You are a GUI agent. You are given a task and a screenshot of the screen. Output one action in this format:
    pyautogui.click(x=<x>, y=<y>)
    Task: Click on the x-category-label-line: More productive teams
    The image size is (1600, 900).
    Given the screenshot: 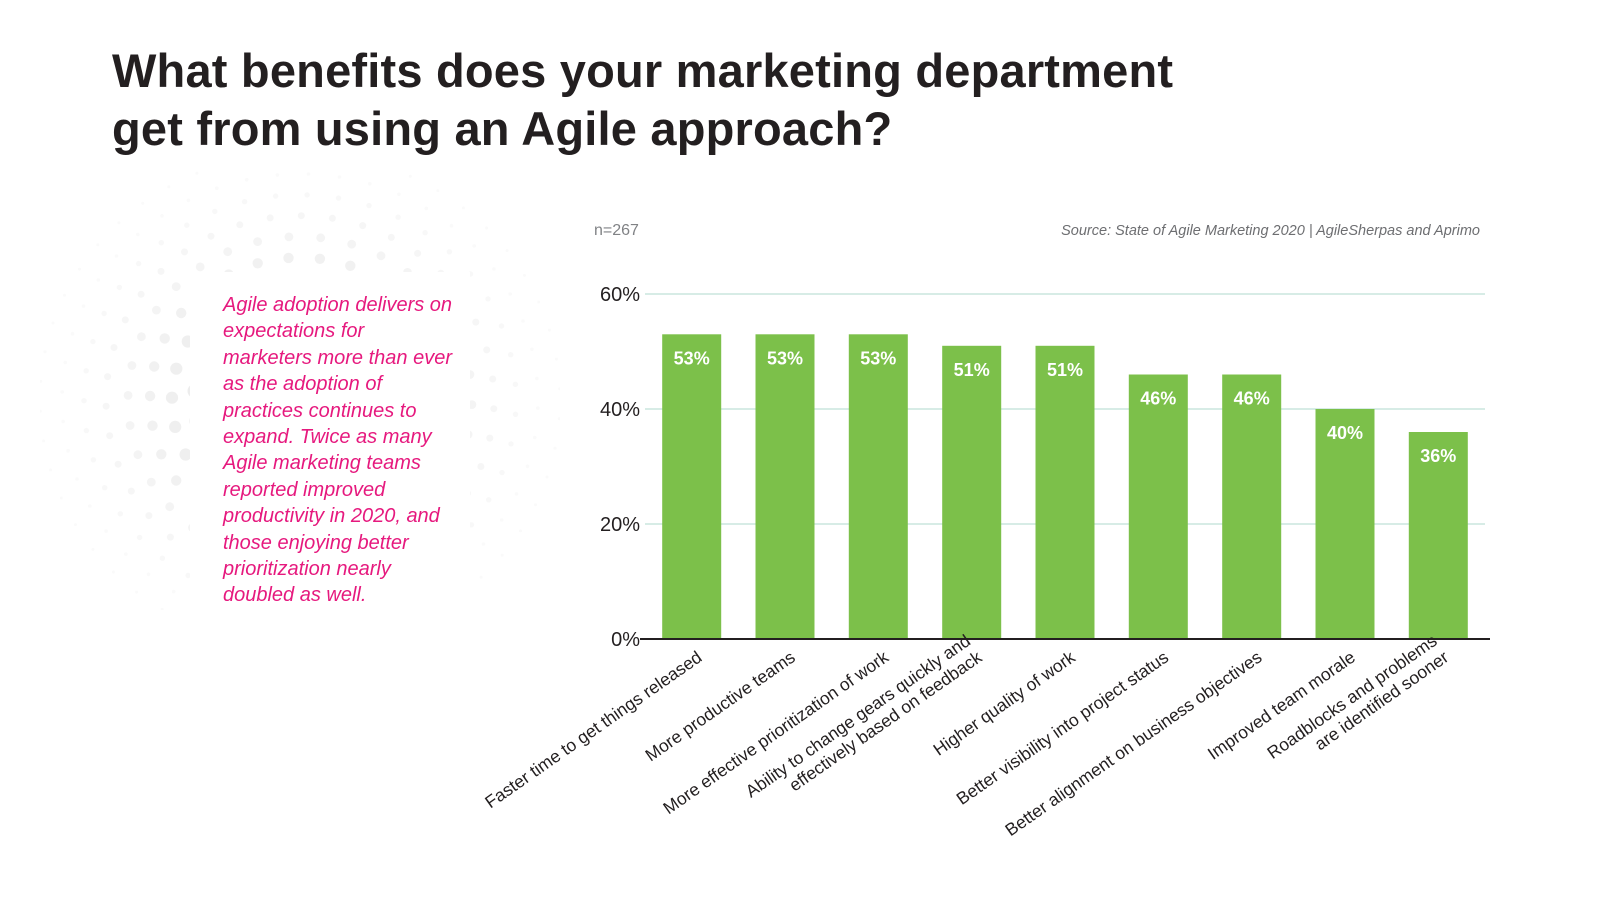 What is the action you would take?
    pyautogui.click(x=719, y=706)
    